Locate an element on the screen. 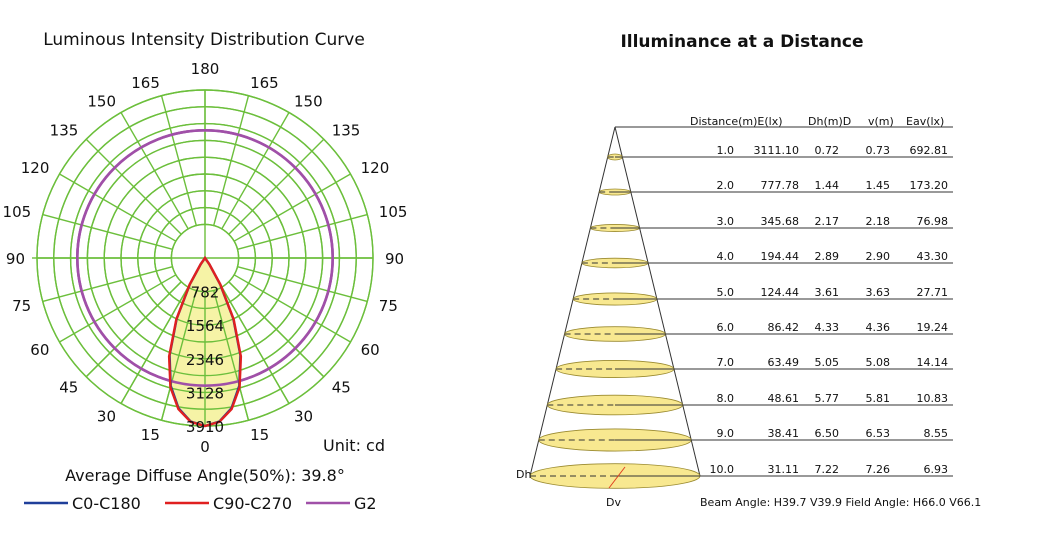 This screenshot has height=551, width=1038. legend: C0-C180 C90-C270 G2 is located at coordinates (200, 503).